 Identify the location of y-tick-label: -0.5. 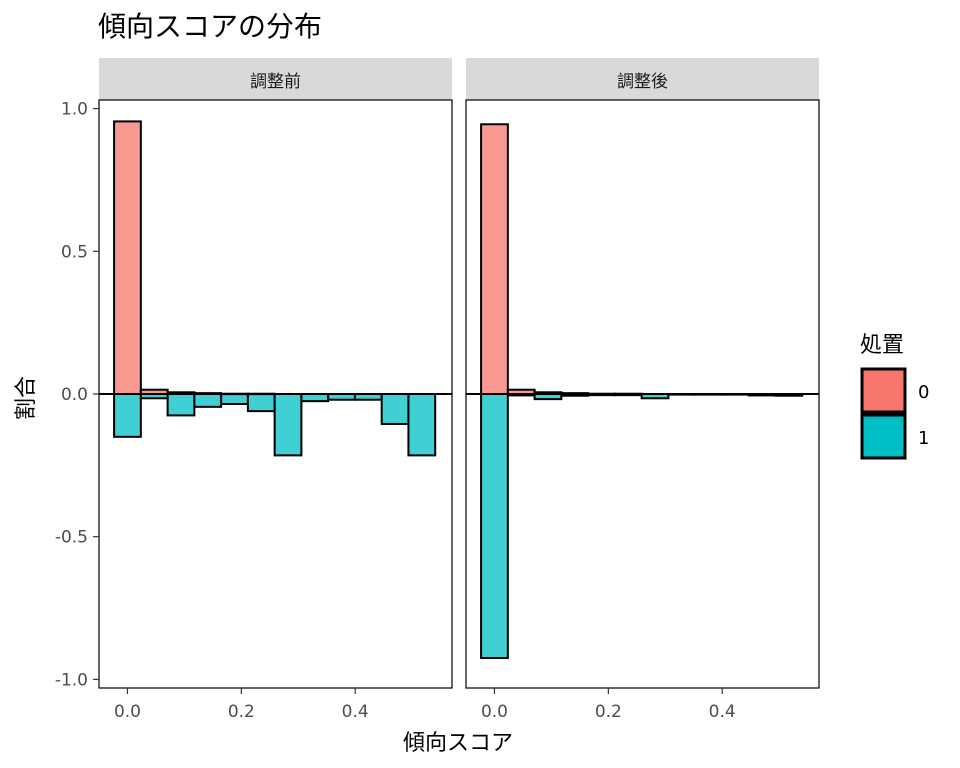
(71, 538).